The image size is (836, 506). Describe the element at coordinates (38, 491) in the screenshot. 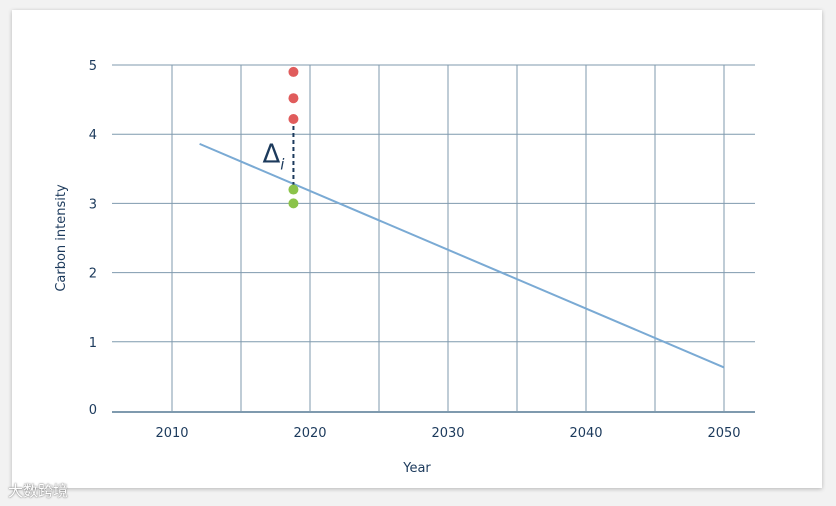

I see `watermark: 大数跨境` at that location.